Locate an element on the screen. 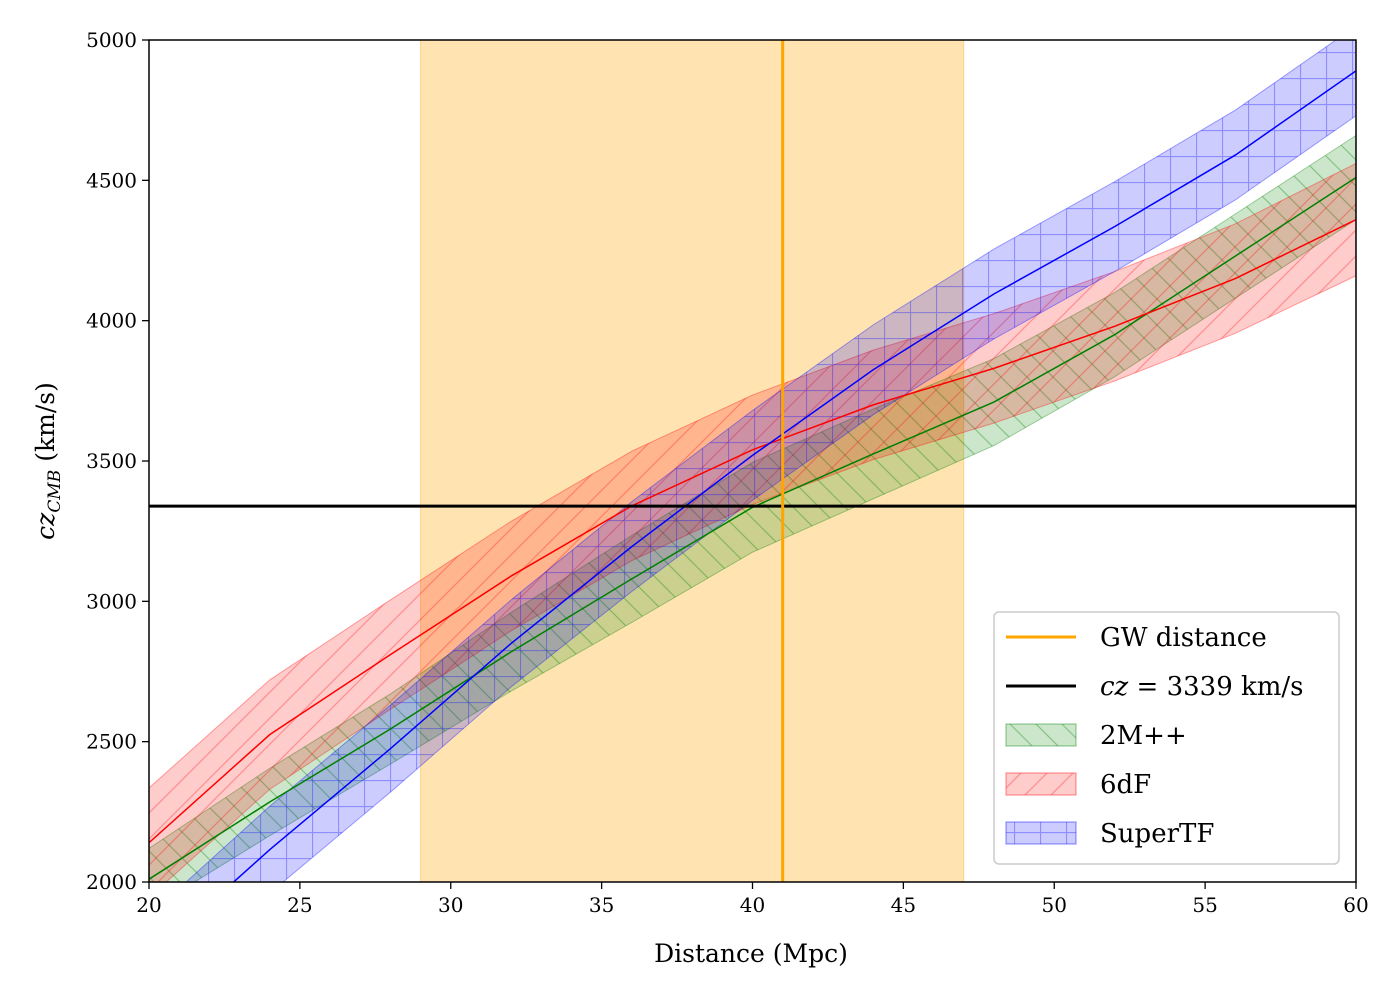 The width and height of the screenshot is (1400, 1000). x-tick-label: 40 is located at coordinates (752, 905).